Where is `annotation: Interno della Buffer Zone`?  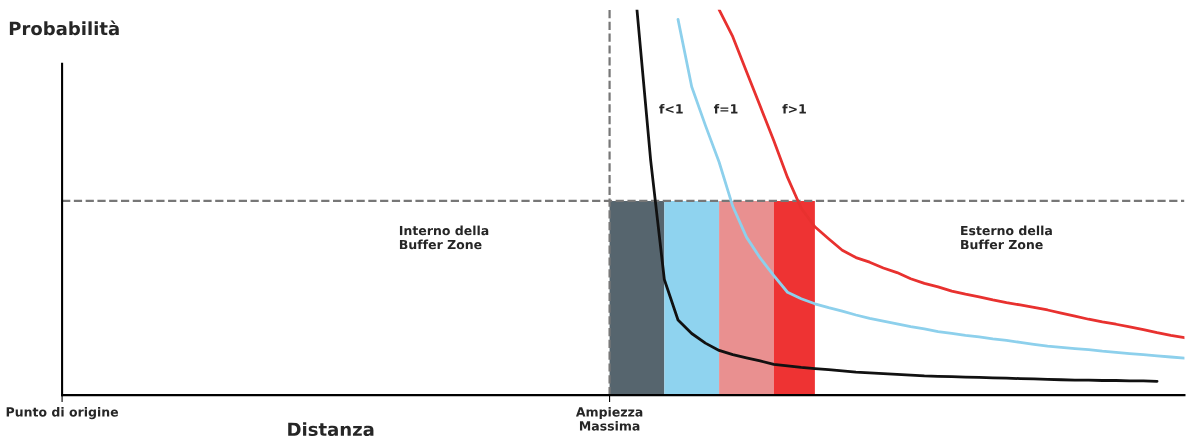 annotation: Interno della Buffer Zone is located at coordinates (444, 237).